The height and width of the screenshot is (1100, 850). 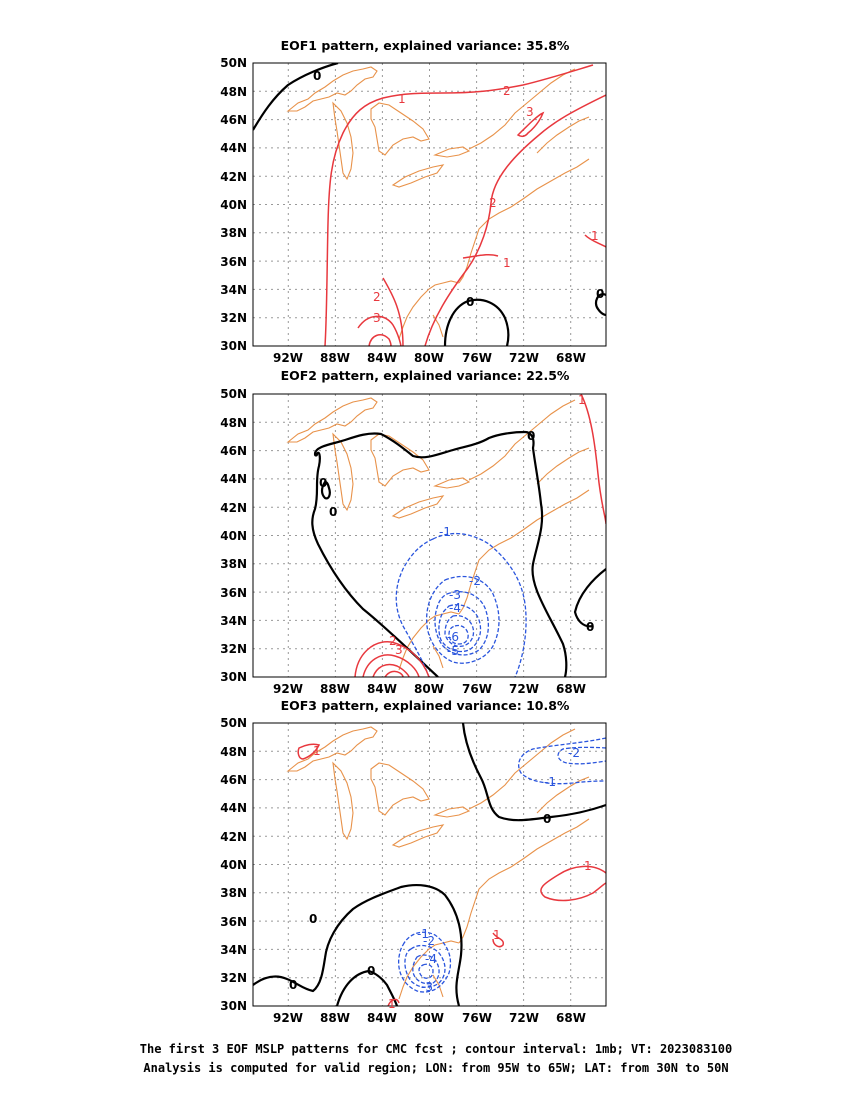 What do you see at coordinates (399, 650) in the screenshot?
I see `panel2-contour-label: 3` at bounding box center [399, 650].